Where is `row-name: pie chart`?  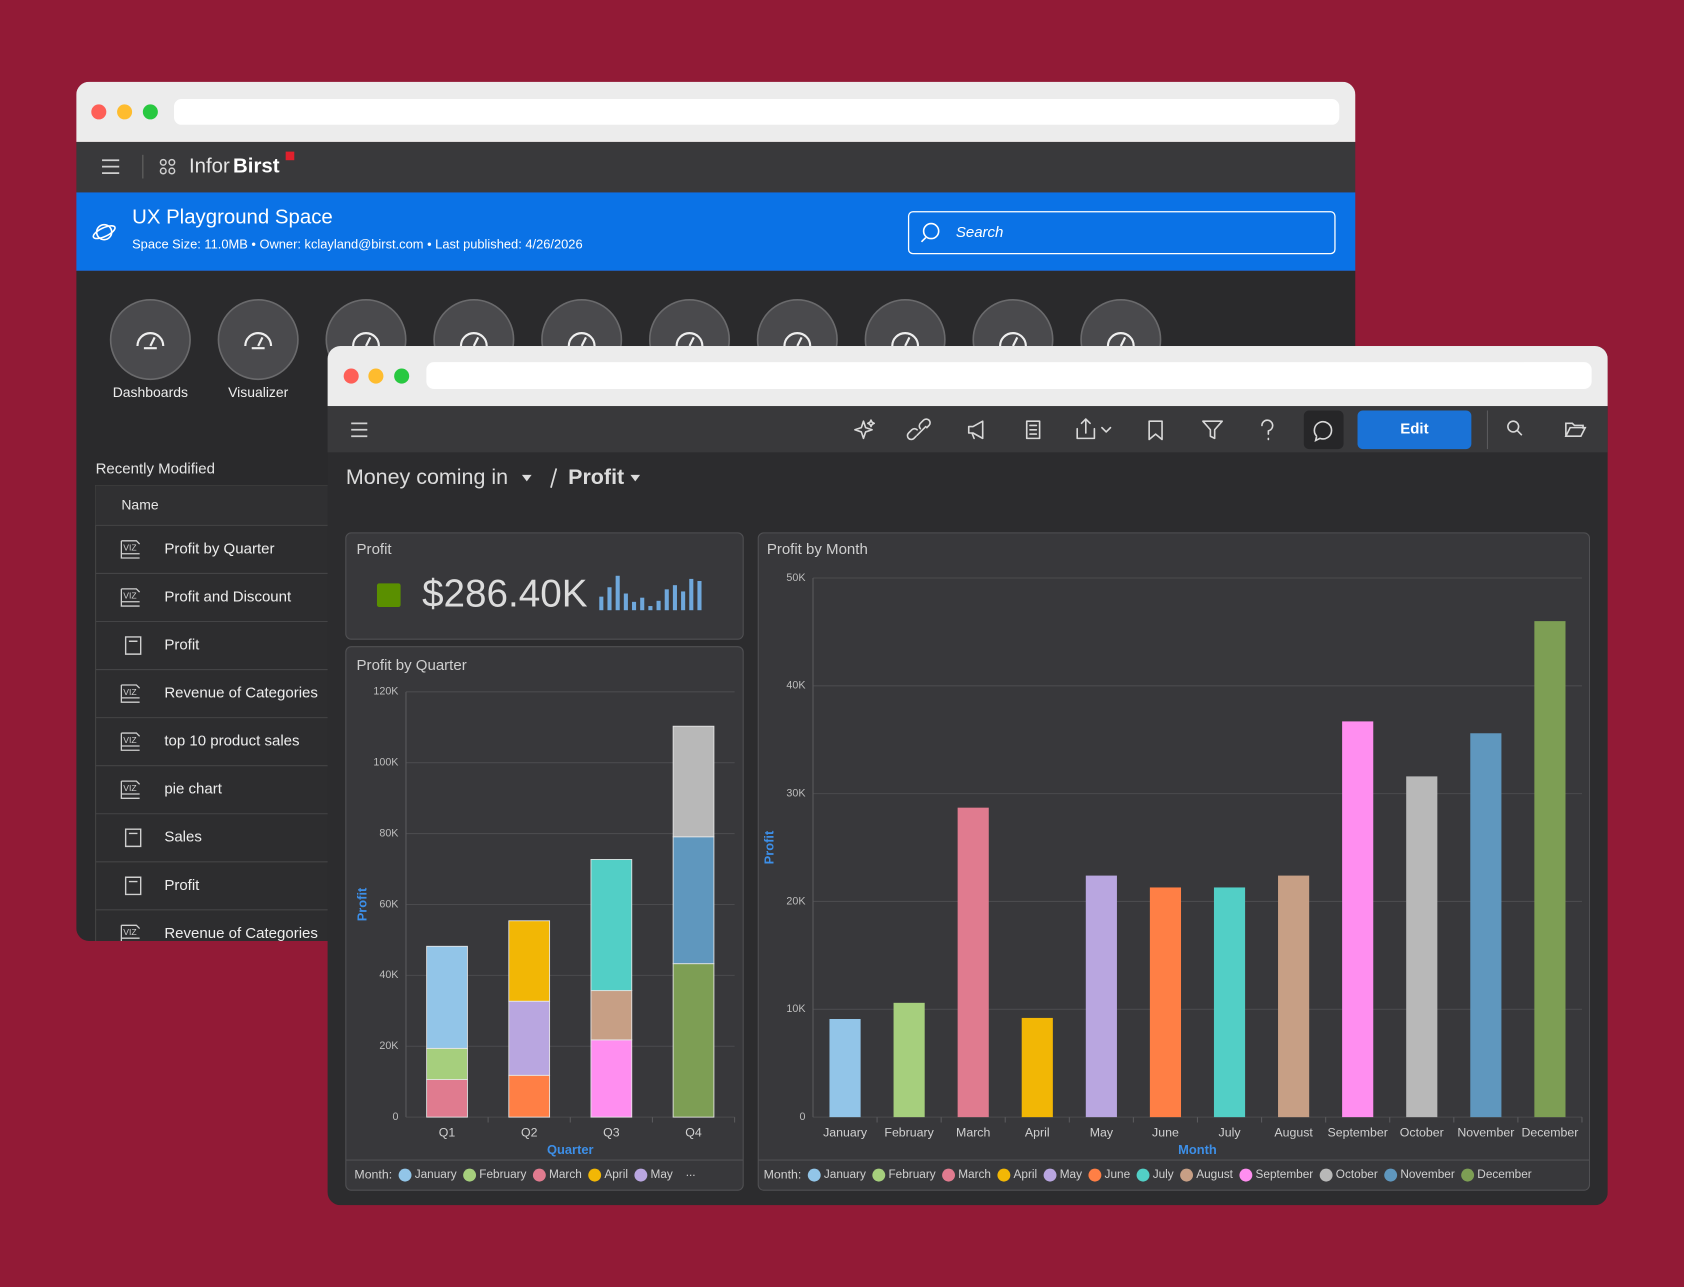 row-name: pie chart is located at coordinates (193, 789).